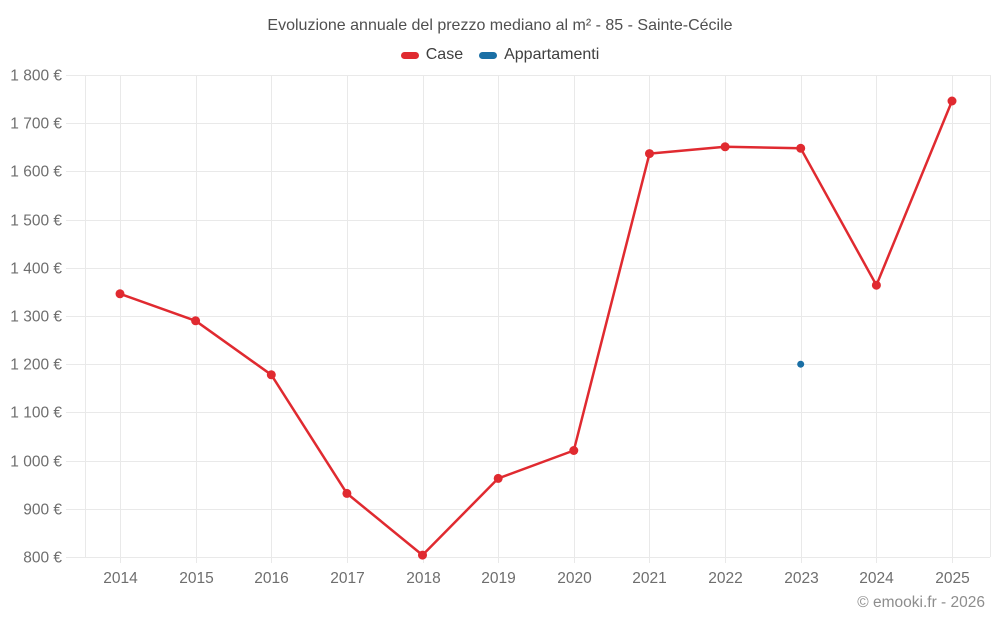 This screenshot has width=1000, height=625. What do you see at coordinates (488, 55) in the screenshot?
I see `appartamenti-swatch-icon` at bounding box center [488, 55].